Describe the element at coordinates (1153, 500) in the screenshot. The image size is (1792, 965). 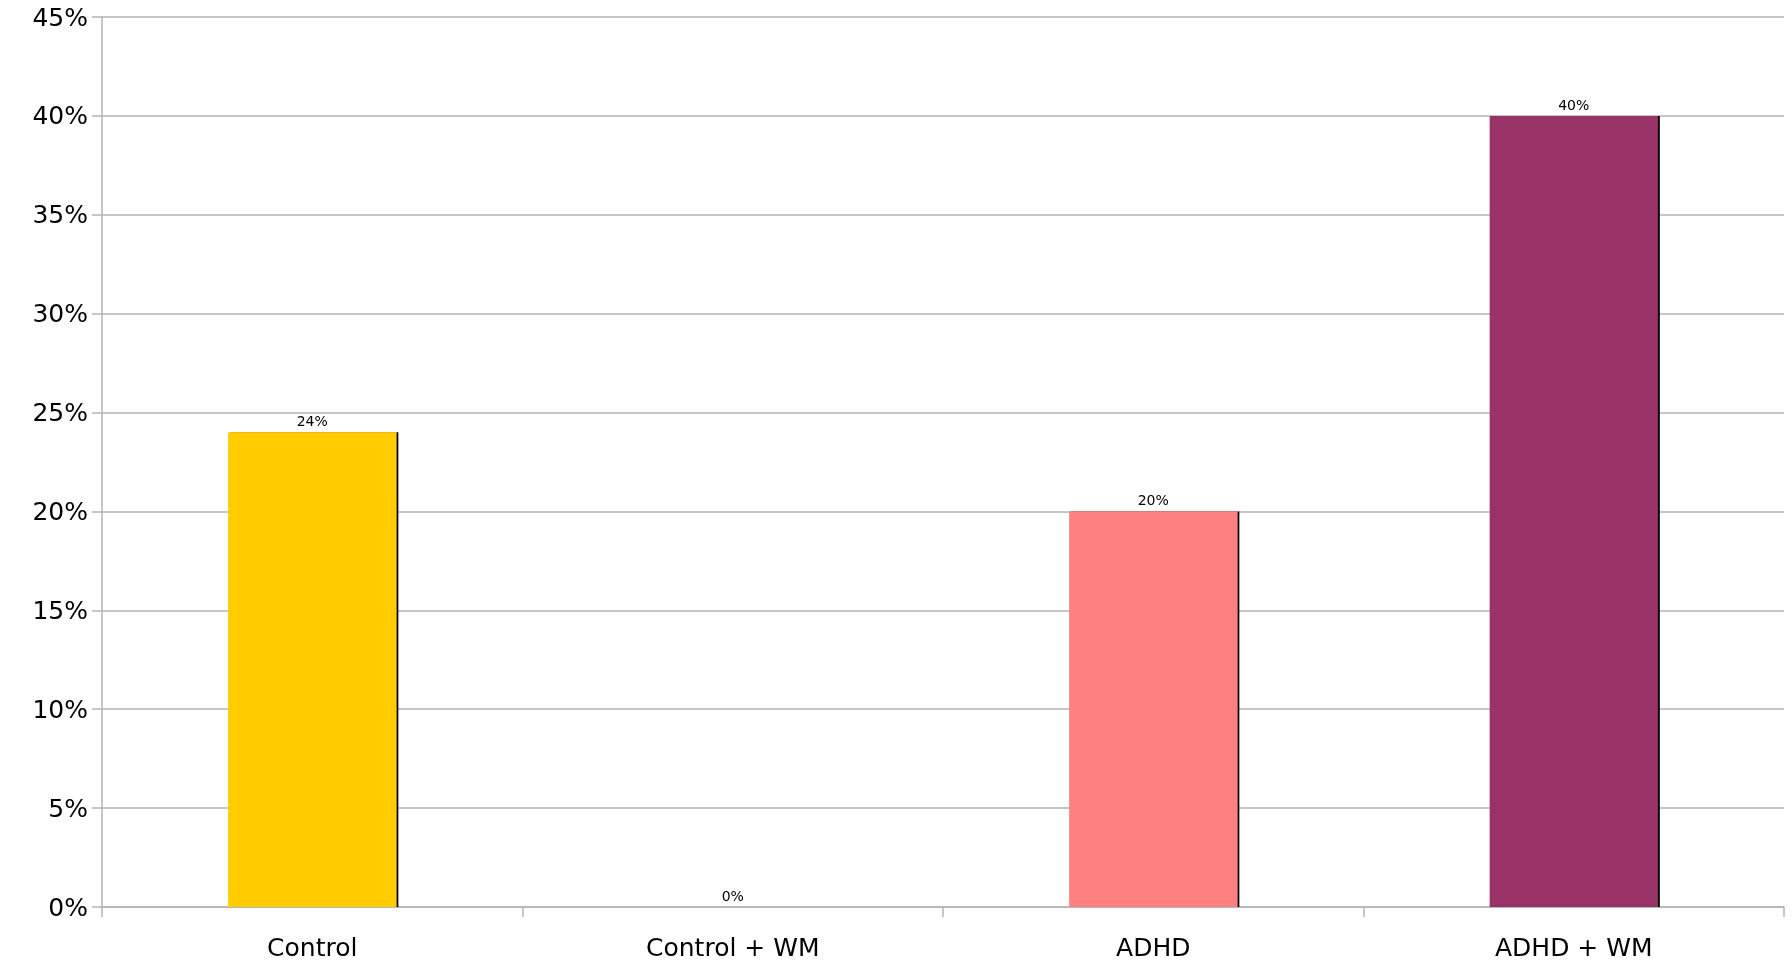
I see `data-label: 20%` at that location.